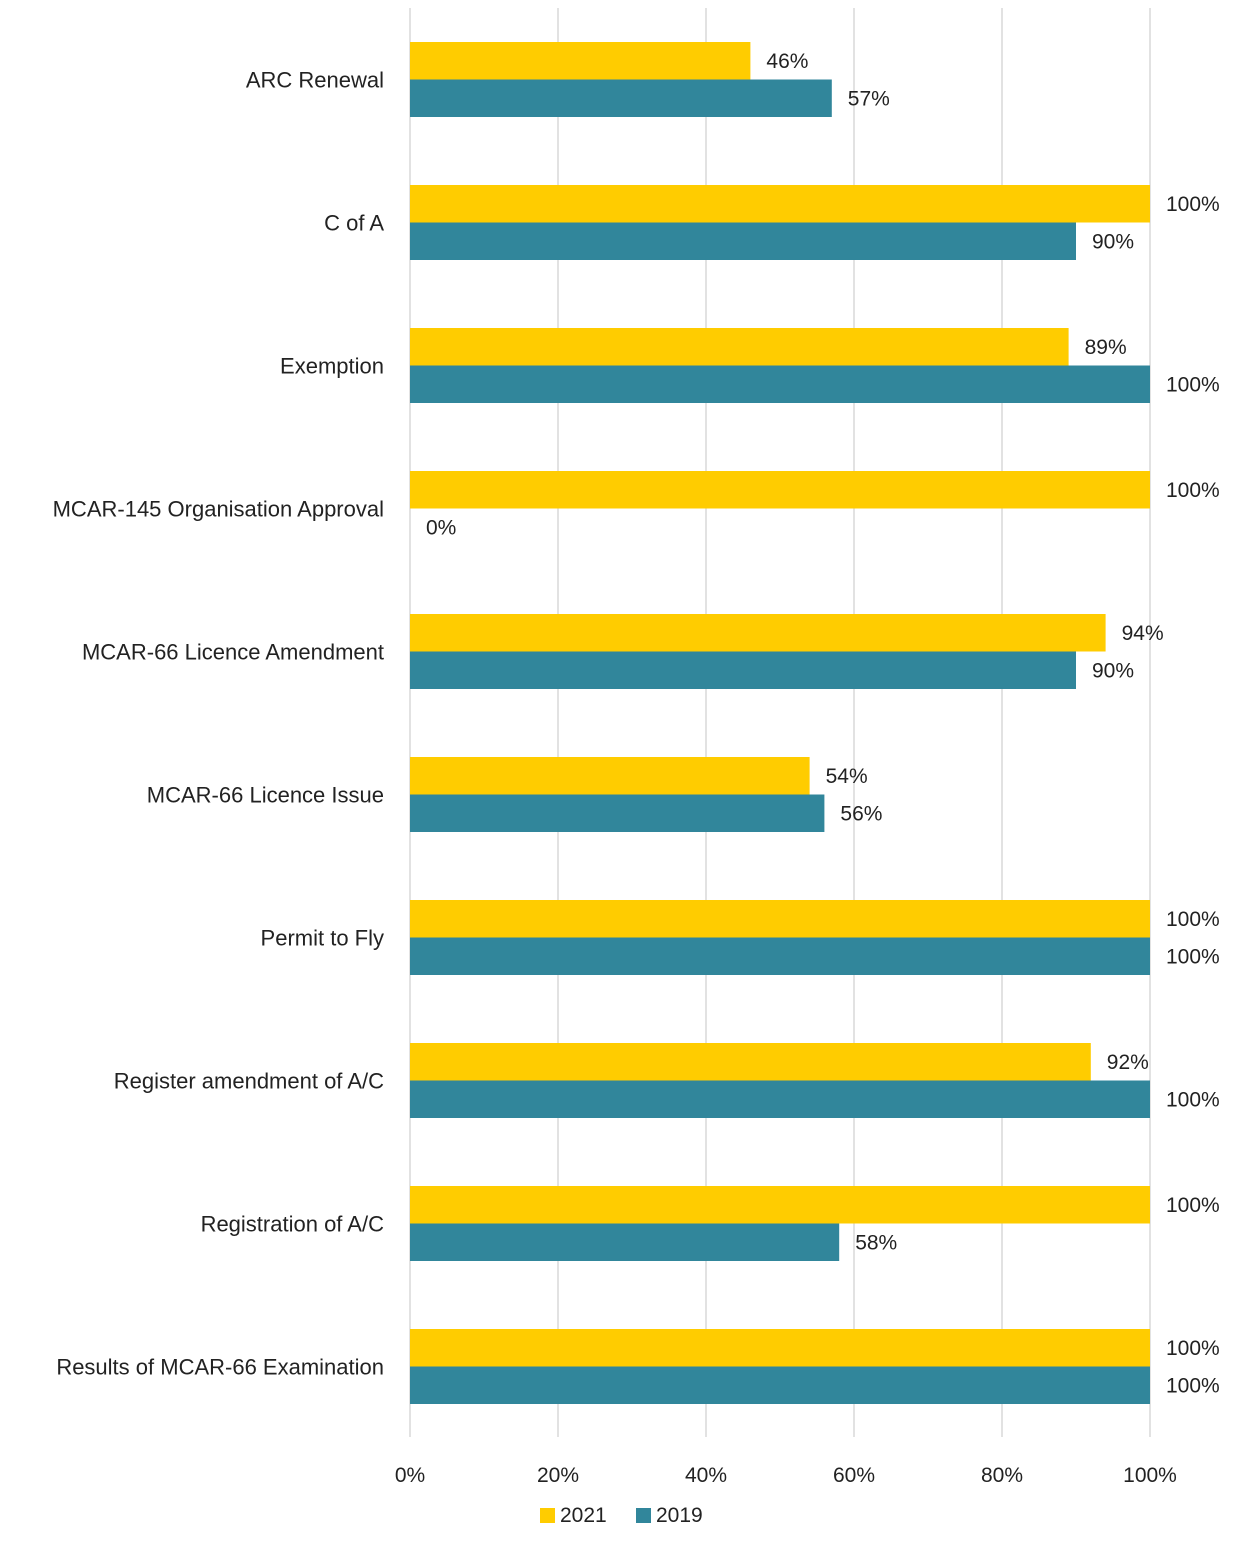 Image resolution: width=1238 pixels, height=1544 pixels. I want to click on category-label: MCAR-66 Licence Issue, so click(265, 795).